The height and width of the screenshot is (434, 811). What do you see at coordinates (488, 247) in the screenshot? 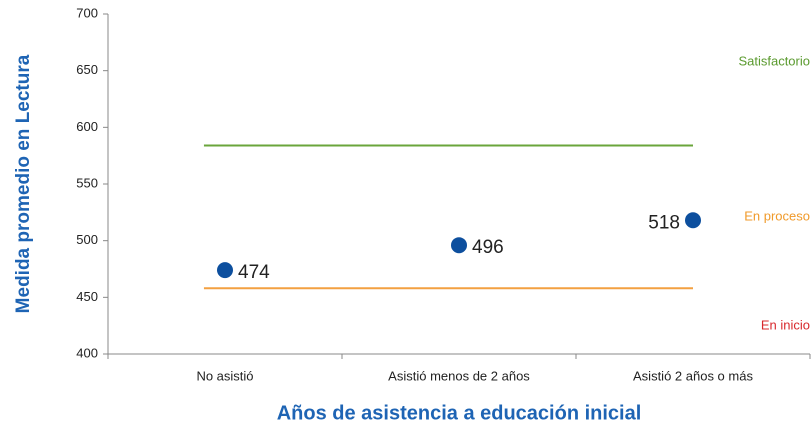
I see `data-label: 496` at bounding box center [488, 247].